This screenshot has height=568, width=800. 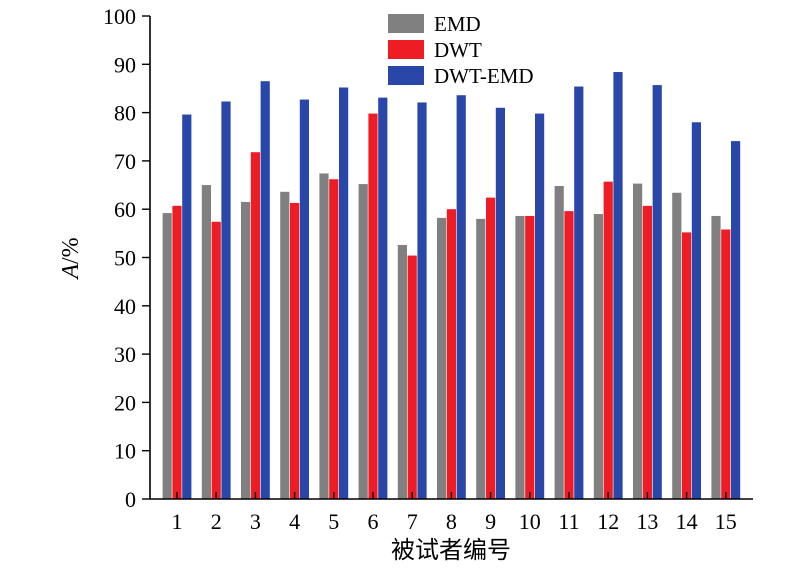 I want to click on legend-label-emd: EMD, so click(x=457, y=24).